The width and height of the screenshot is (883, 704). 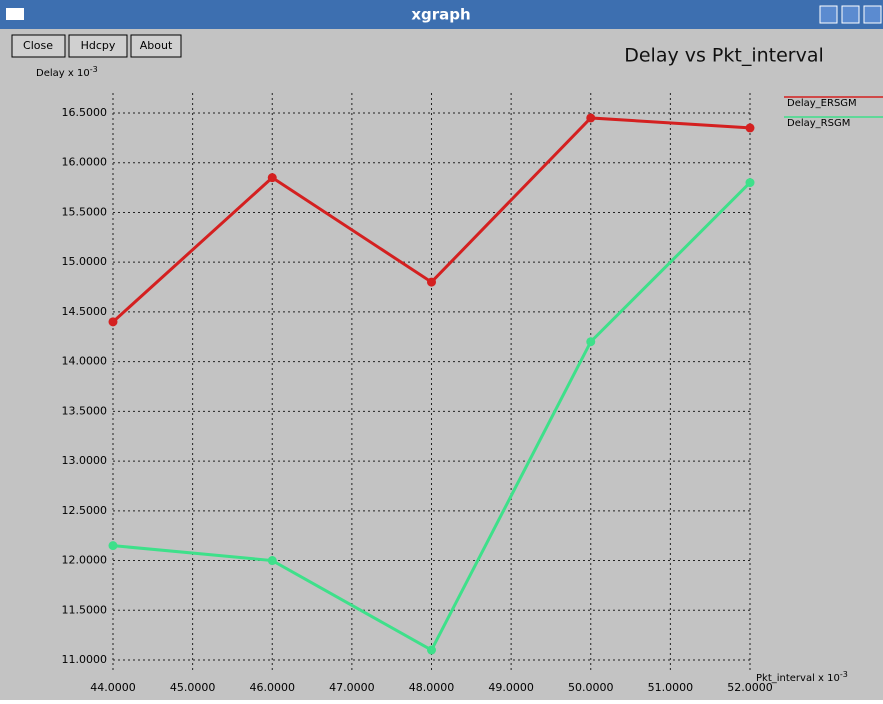 What do you see at coordinates (85, 560) in the screenshot?
I see `y-tick-label: 12.0000` at bounding box center [85, 560].